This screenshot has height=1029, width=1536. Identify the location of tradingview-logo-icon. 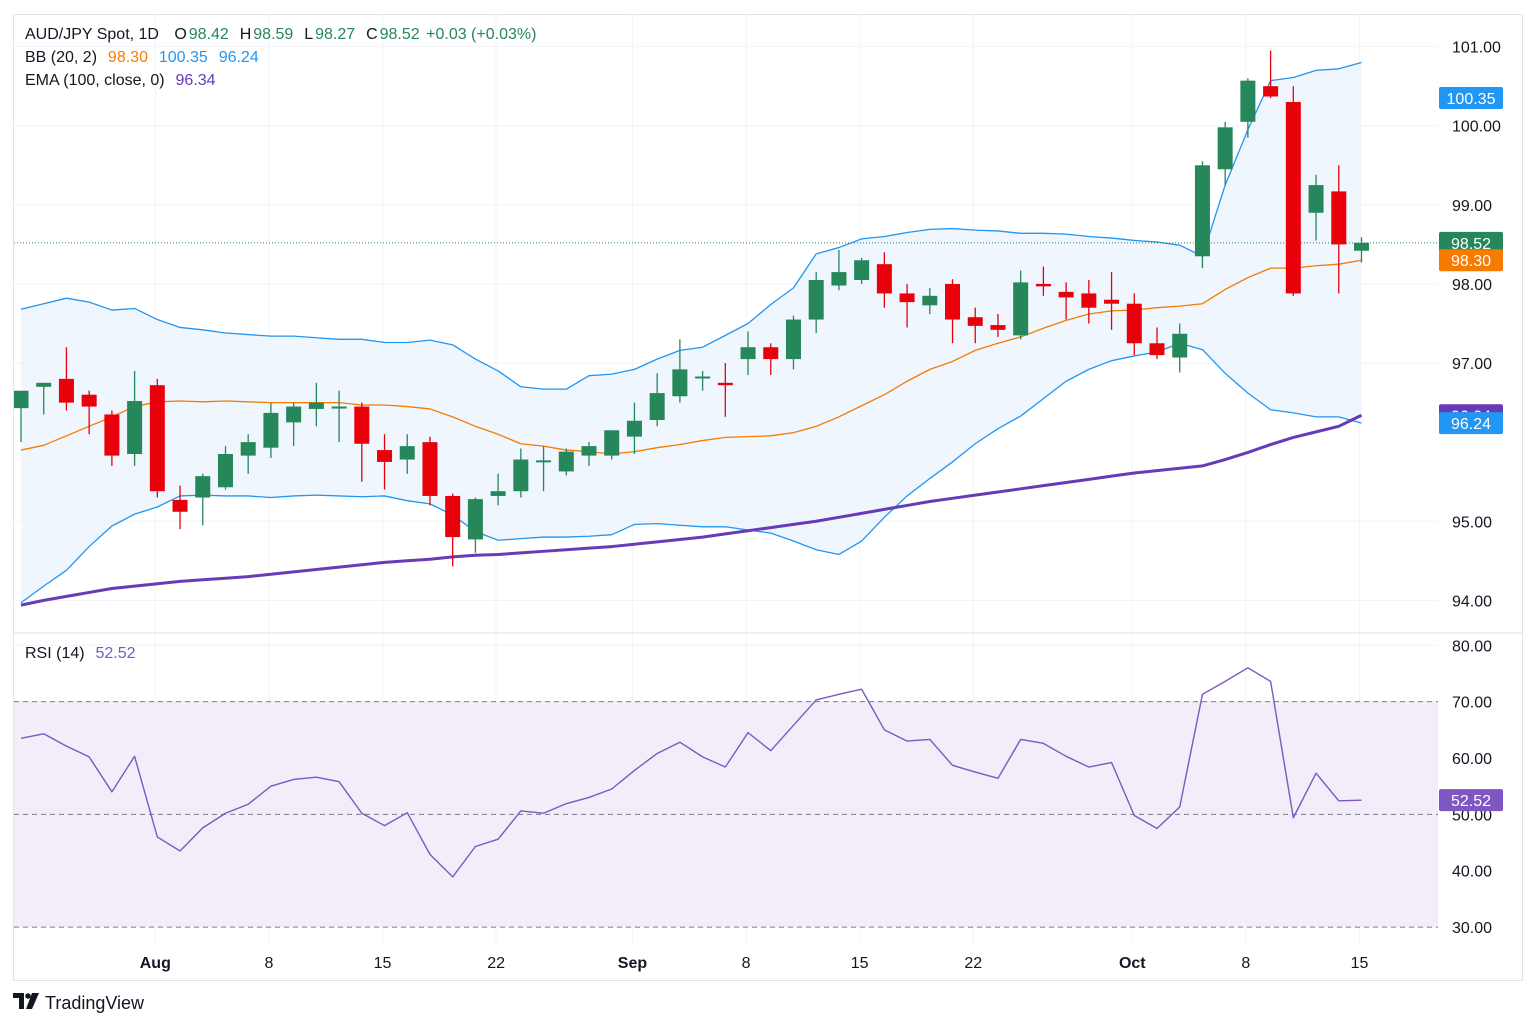
(26, 1003).